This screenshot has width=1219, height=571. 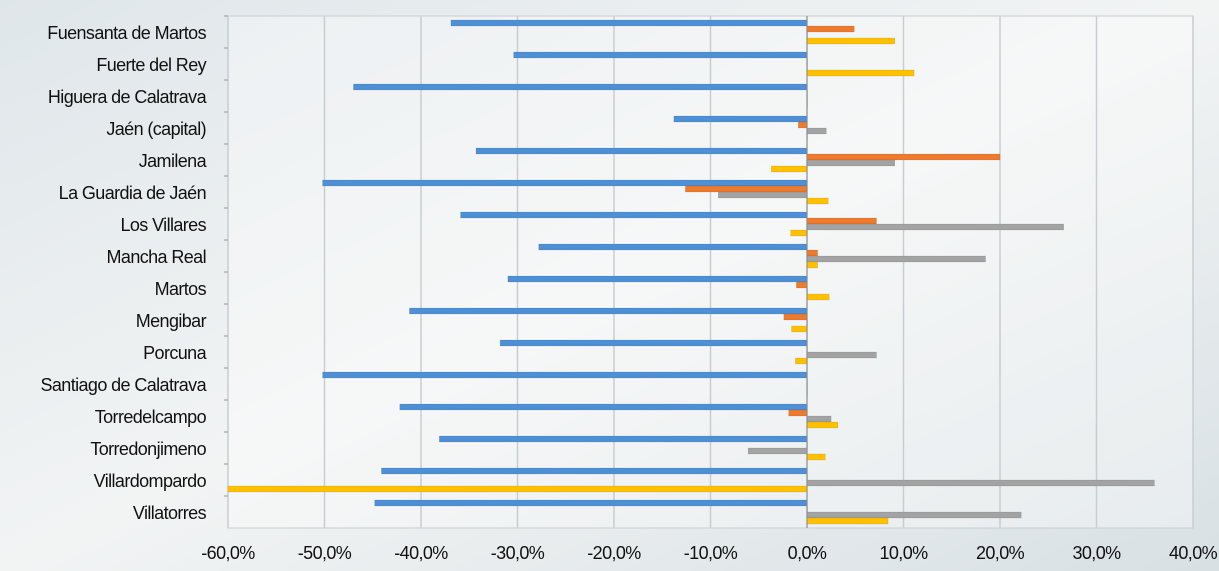 I want to click on y-tick-label: Villatorres, so click(x=170, y=513).